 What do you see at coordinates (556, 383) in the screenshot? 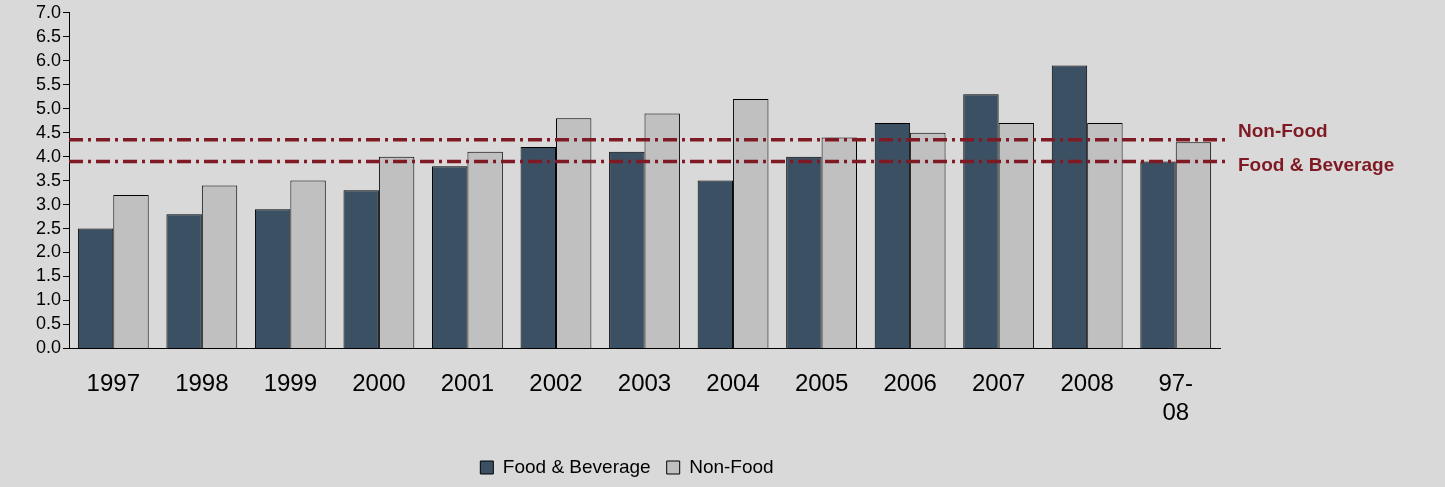
I see `x-tick-label: 2002` at bounding box center [556, 383].